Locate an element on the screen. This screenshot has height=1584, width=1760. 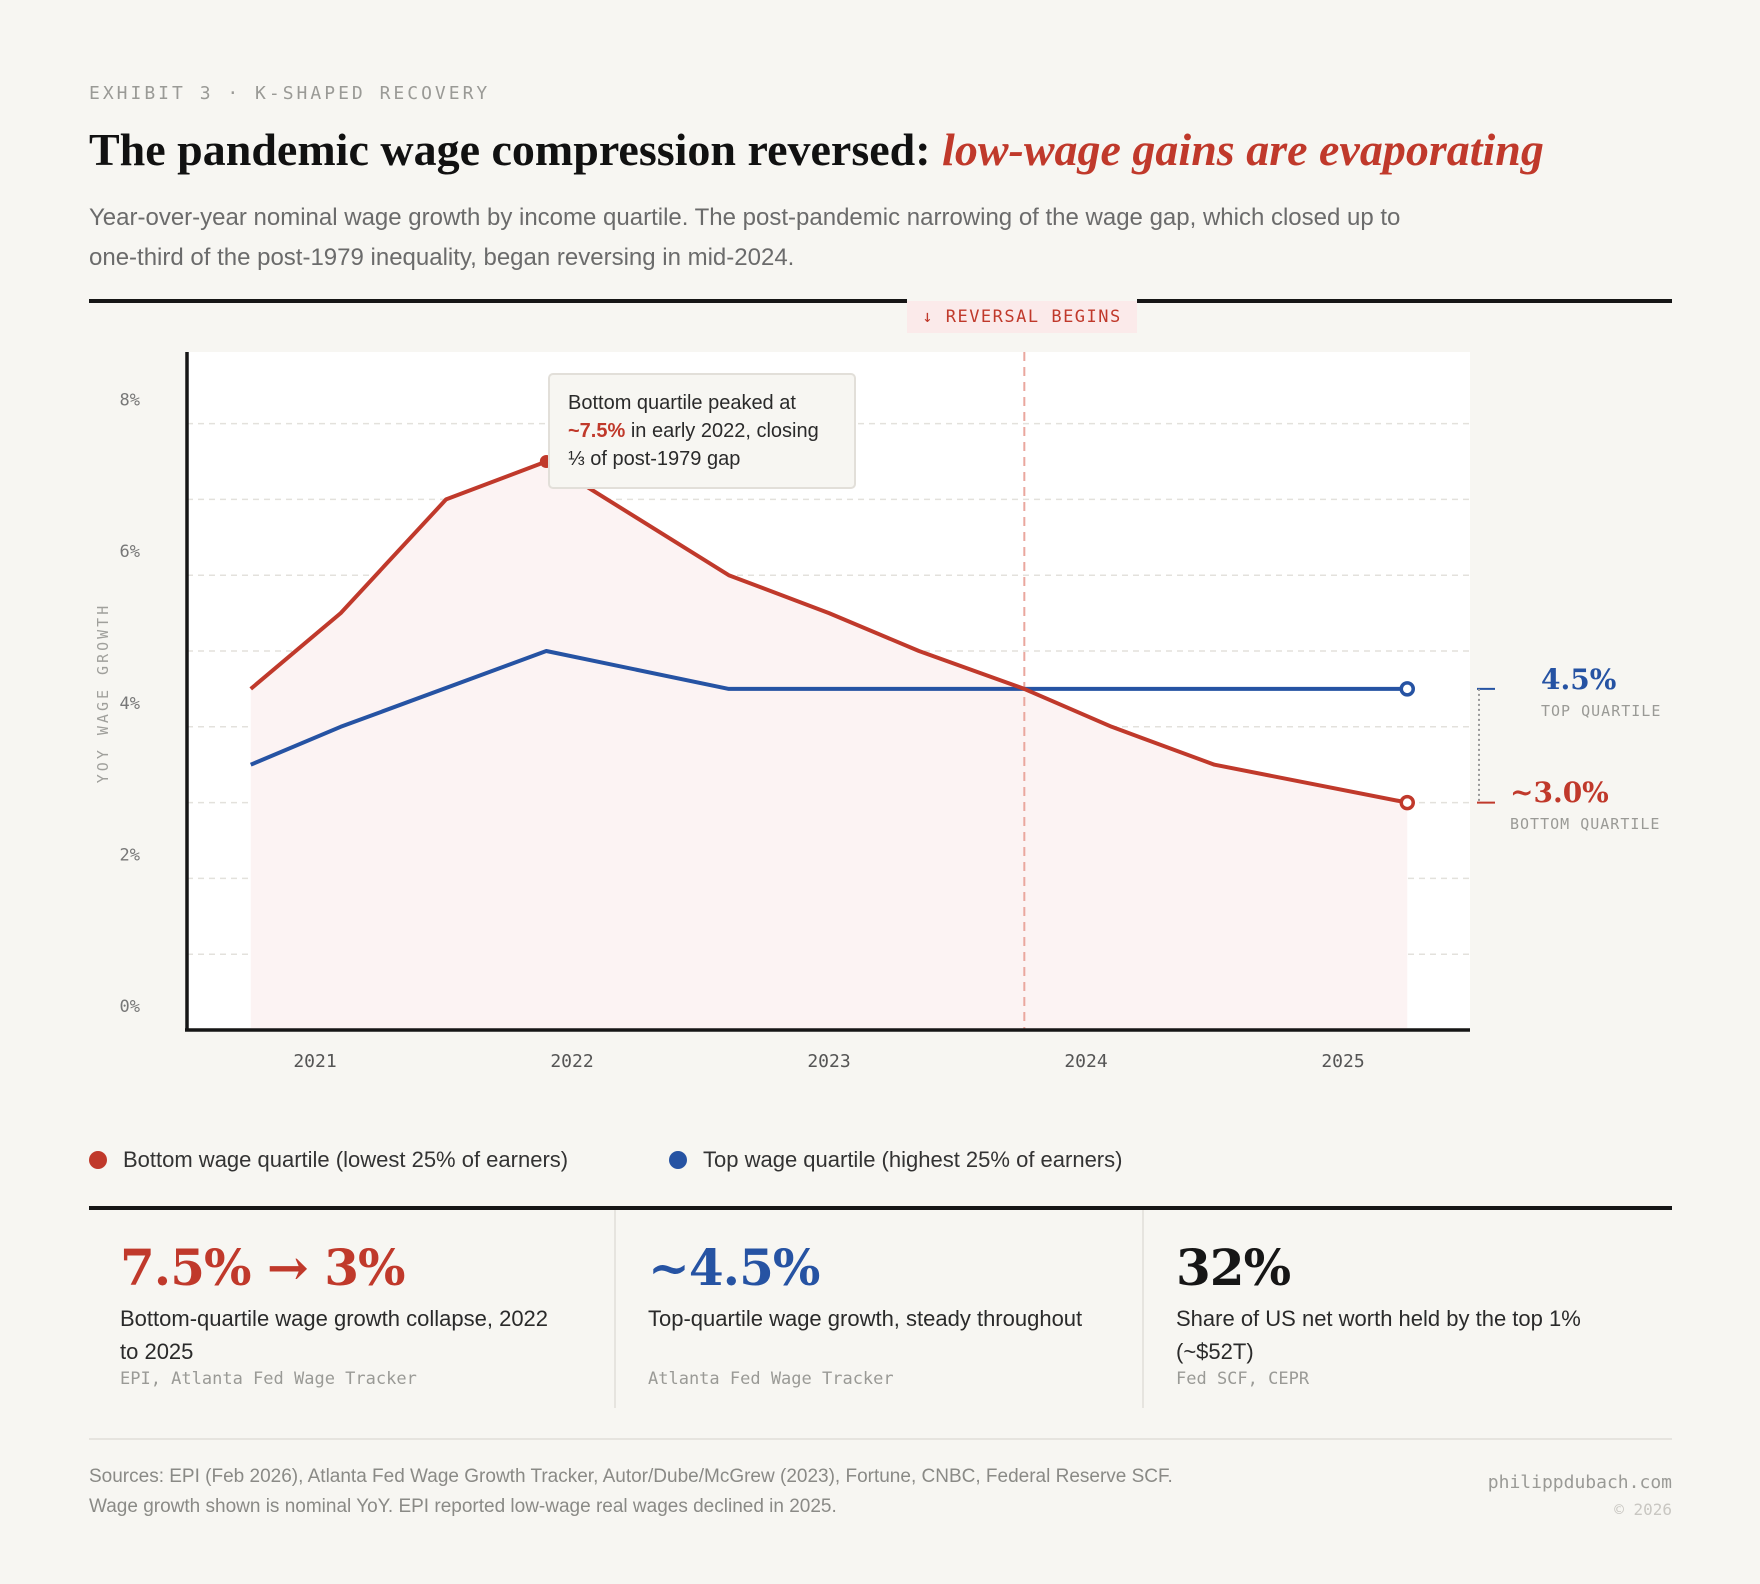
x-tick-label: 2023 is located at coordinates (828, 1061).